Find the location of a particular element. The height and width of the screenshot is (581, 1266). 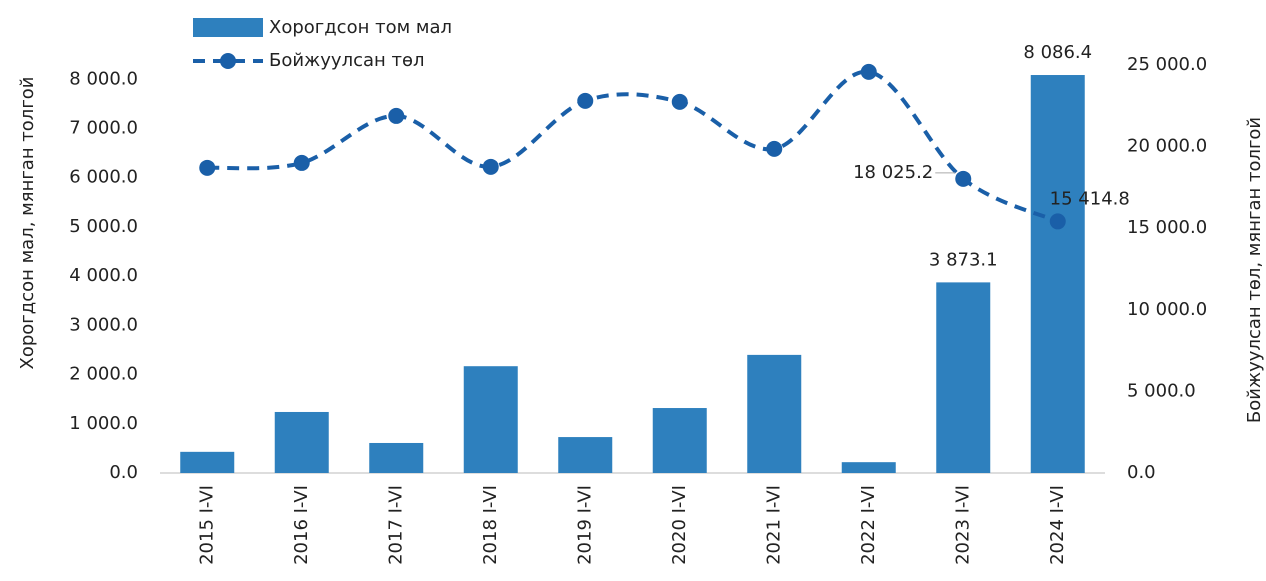

y-tick-label: 7 000.0 is located at coordinates (103, 127).